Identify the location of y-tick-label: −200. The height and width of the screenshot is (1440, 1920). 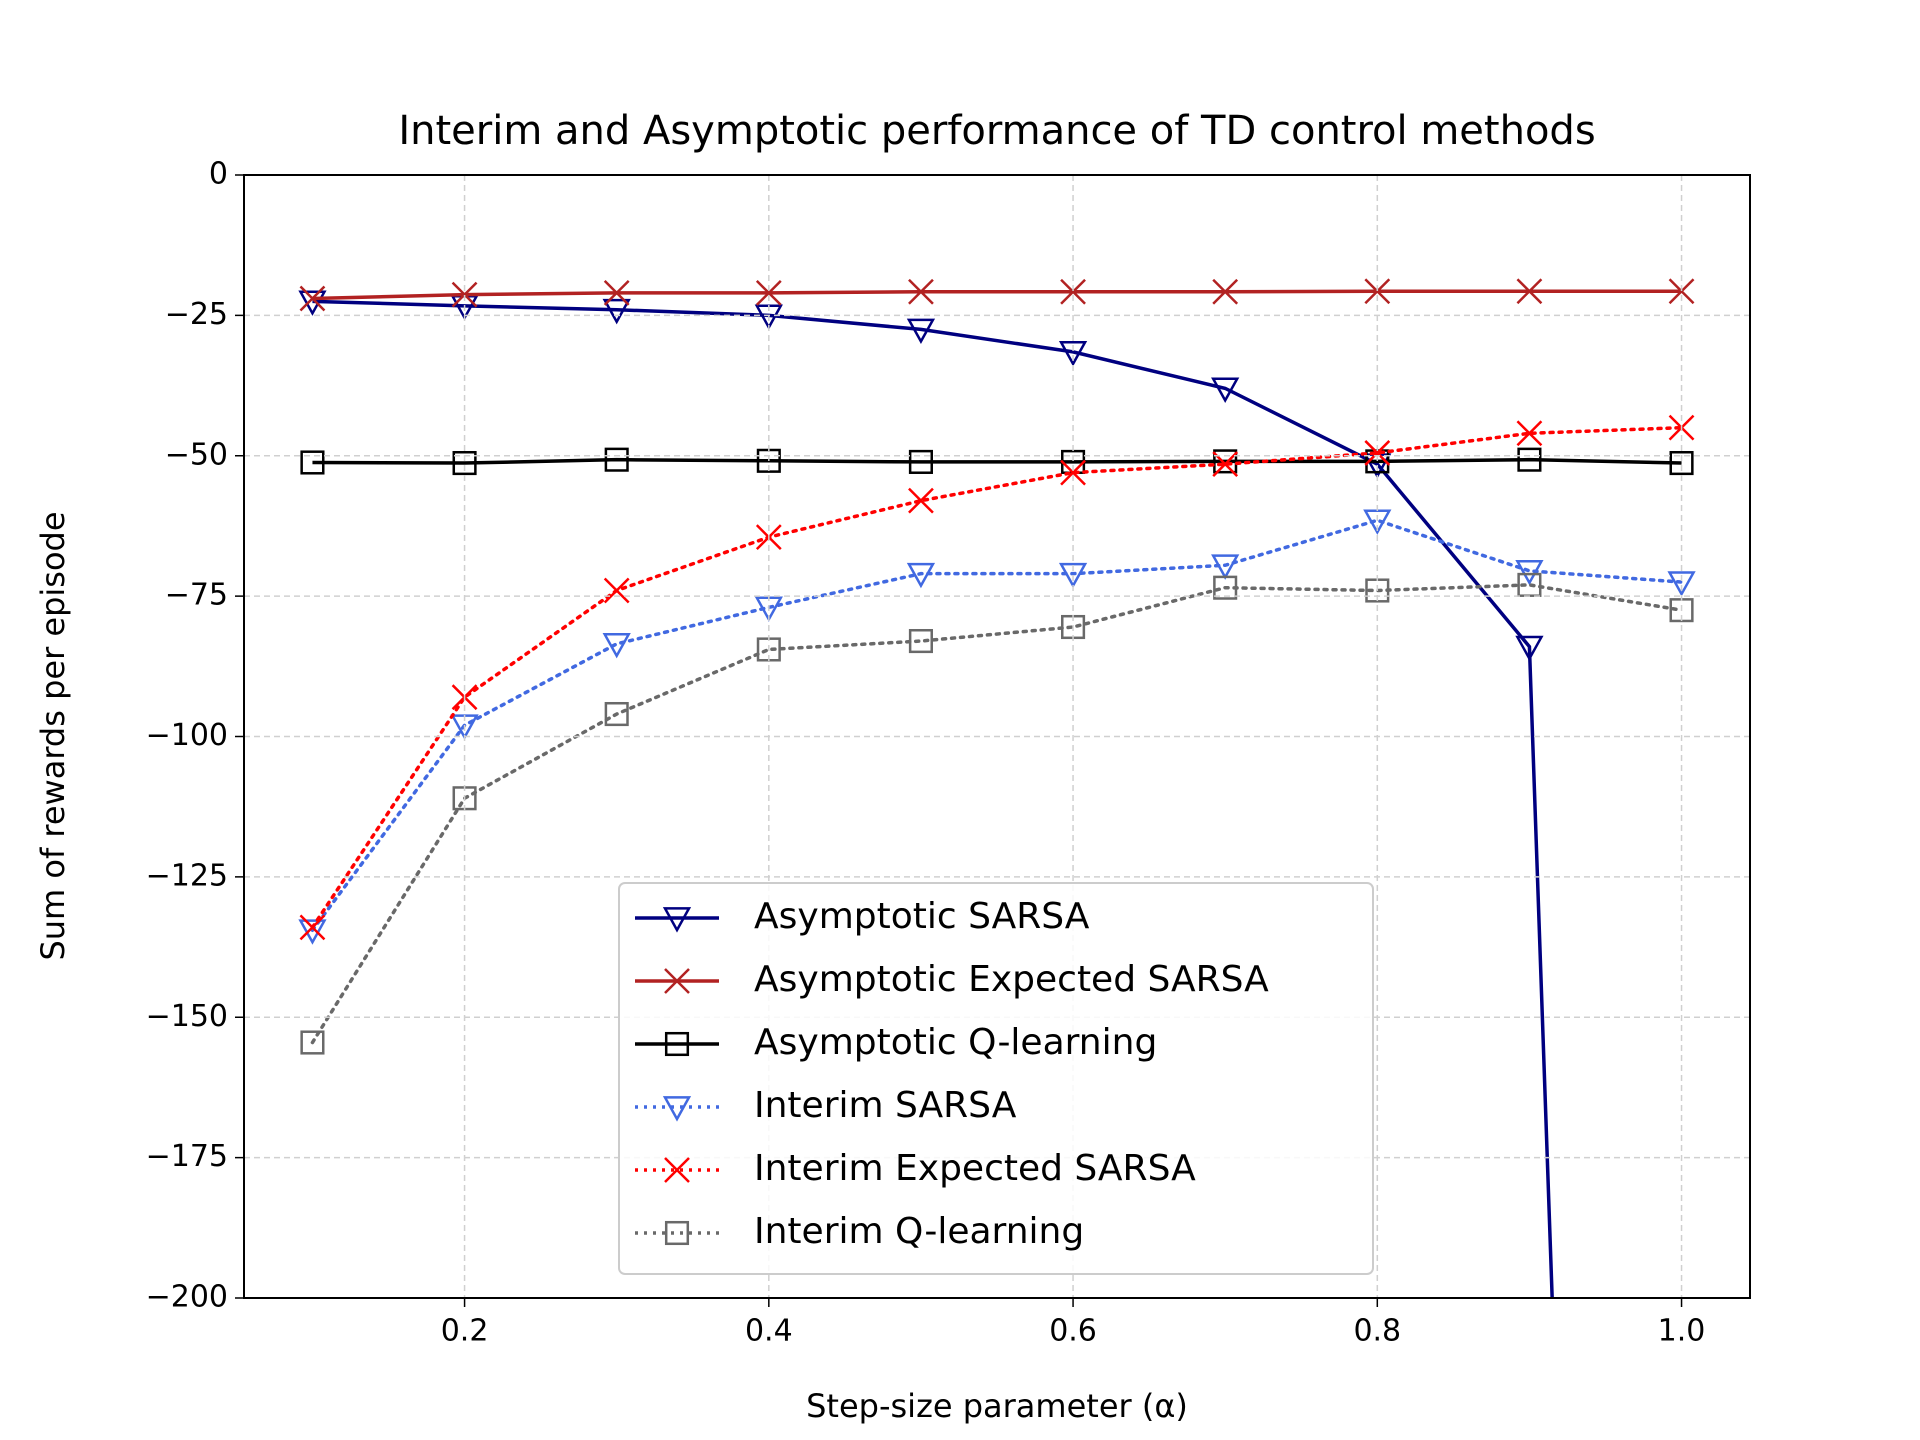
(187, 1297).